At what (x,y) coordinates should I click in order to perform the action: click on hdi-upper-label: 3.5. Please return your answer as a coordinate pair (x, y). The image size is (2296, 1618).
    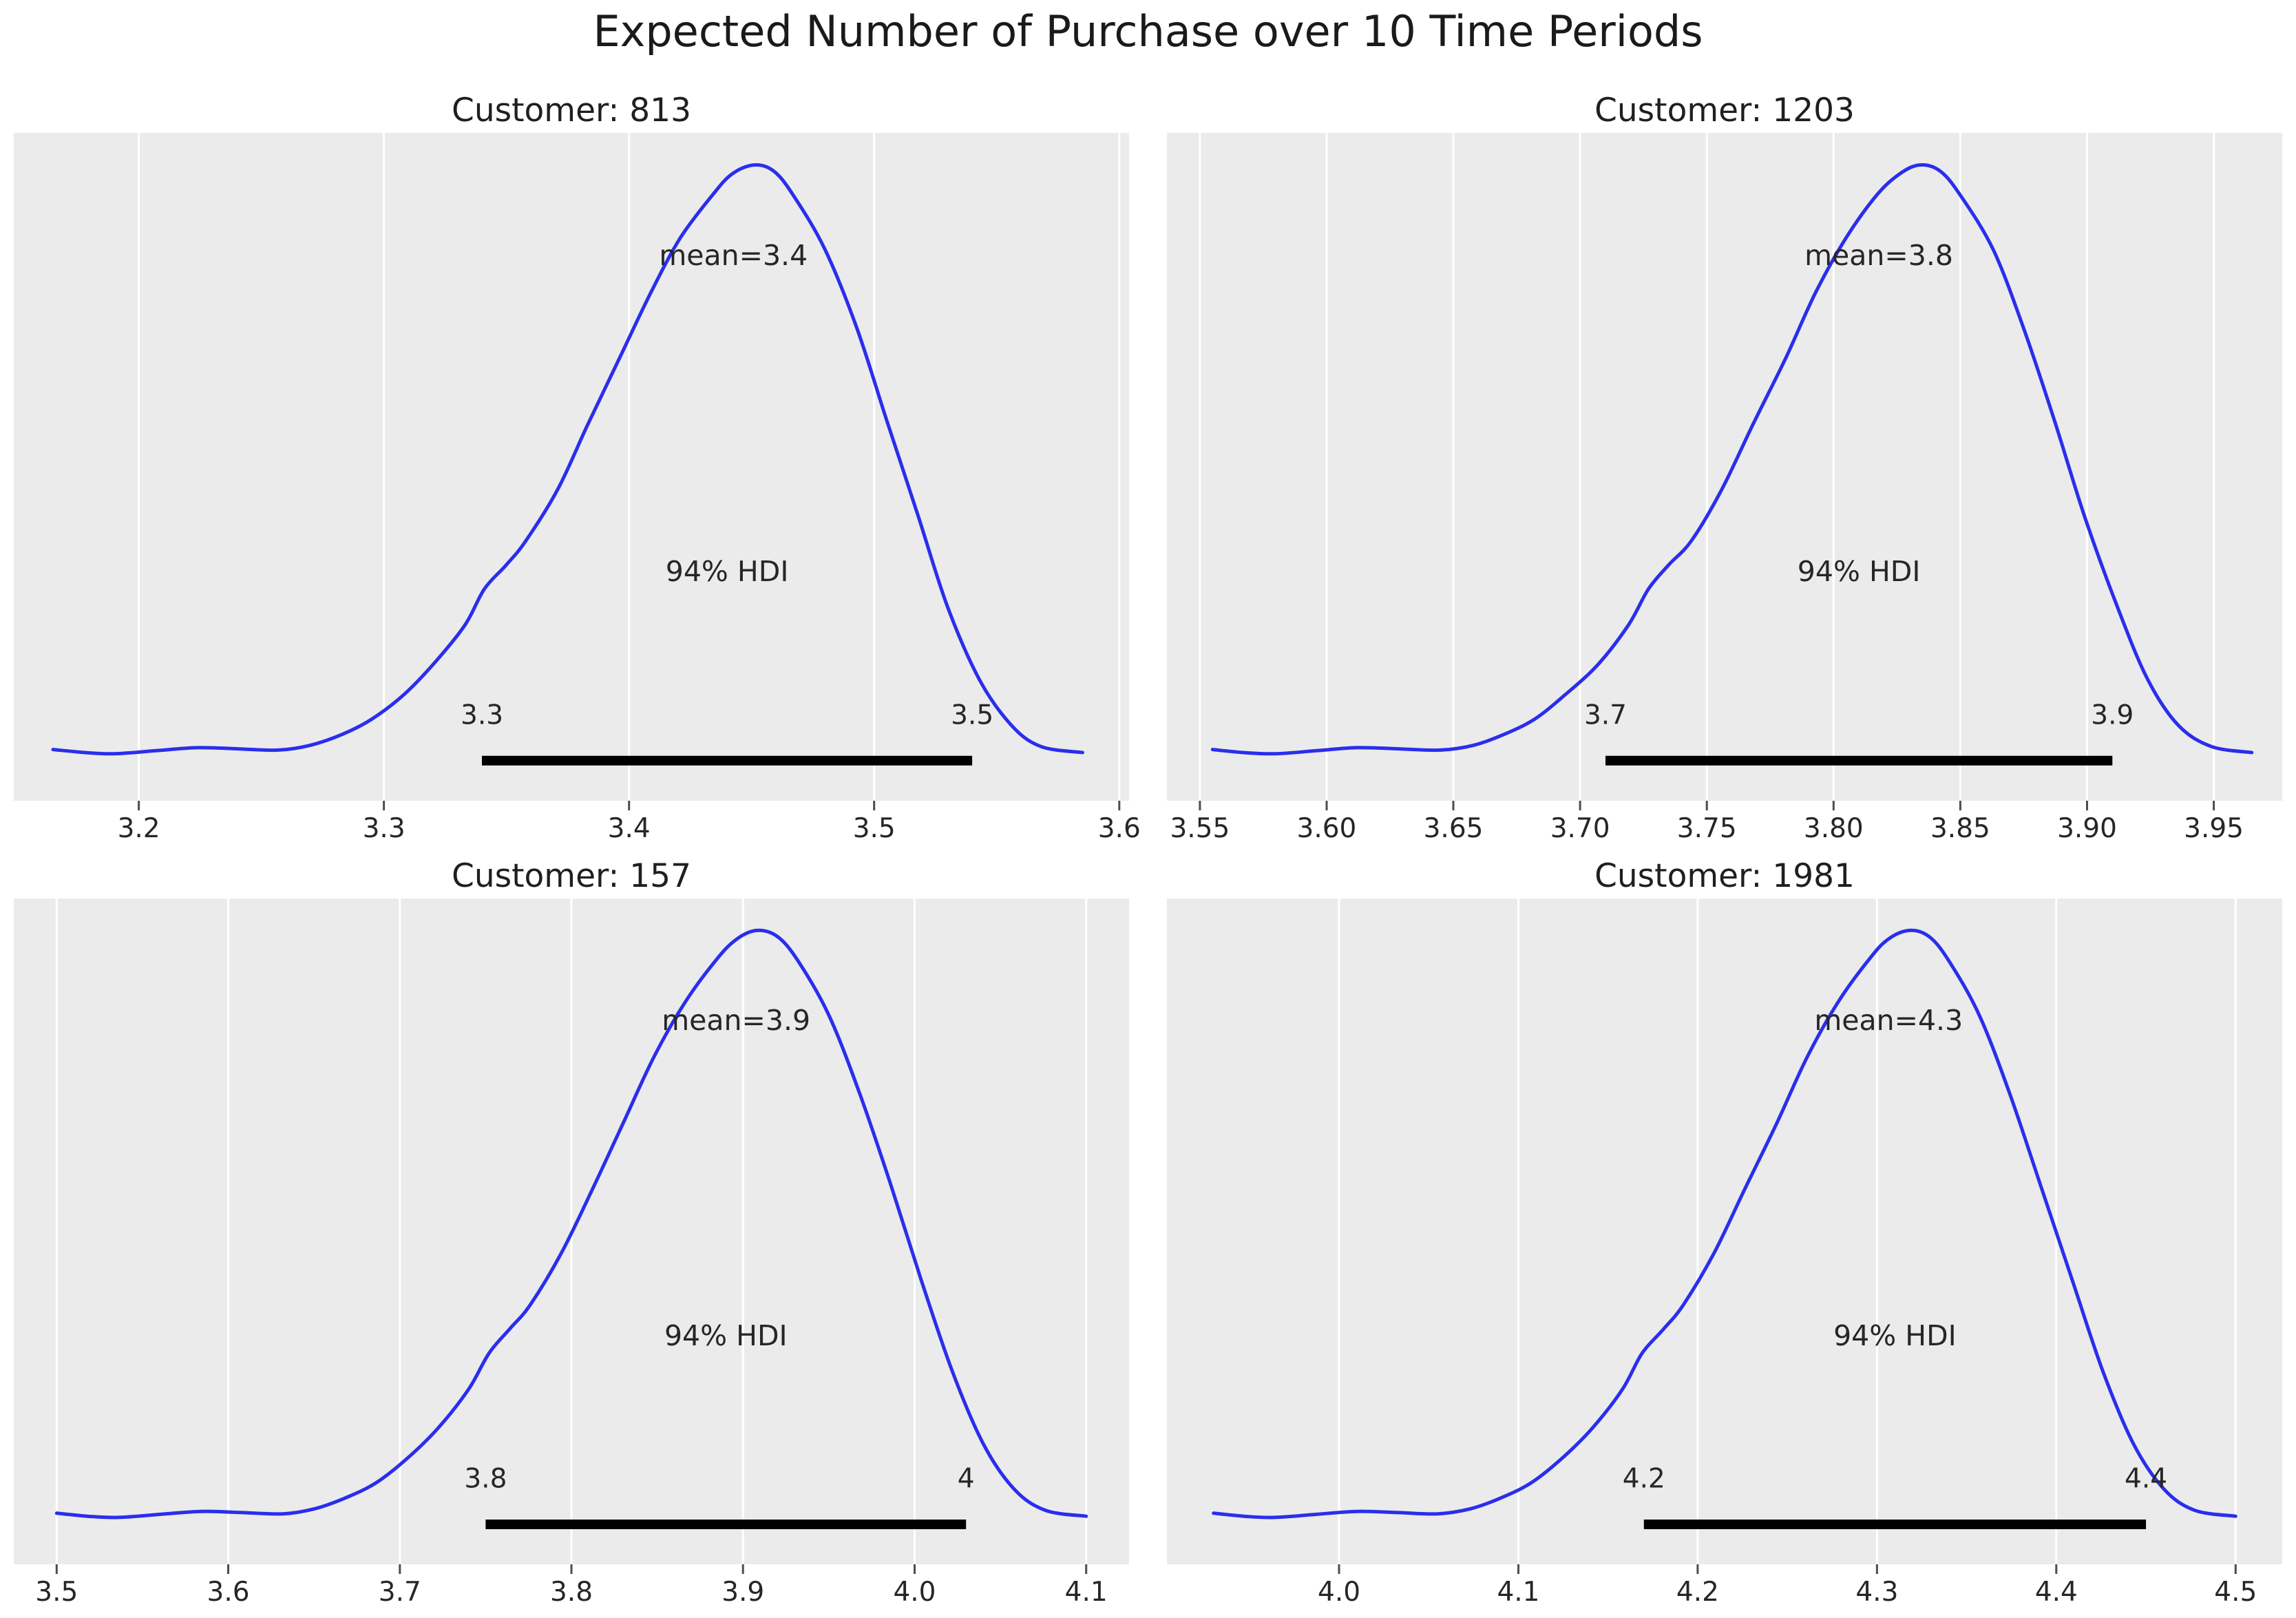
    Looking at the image, I should click on (972, 715).